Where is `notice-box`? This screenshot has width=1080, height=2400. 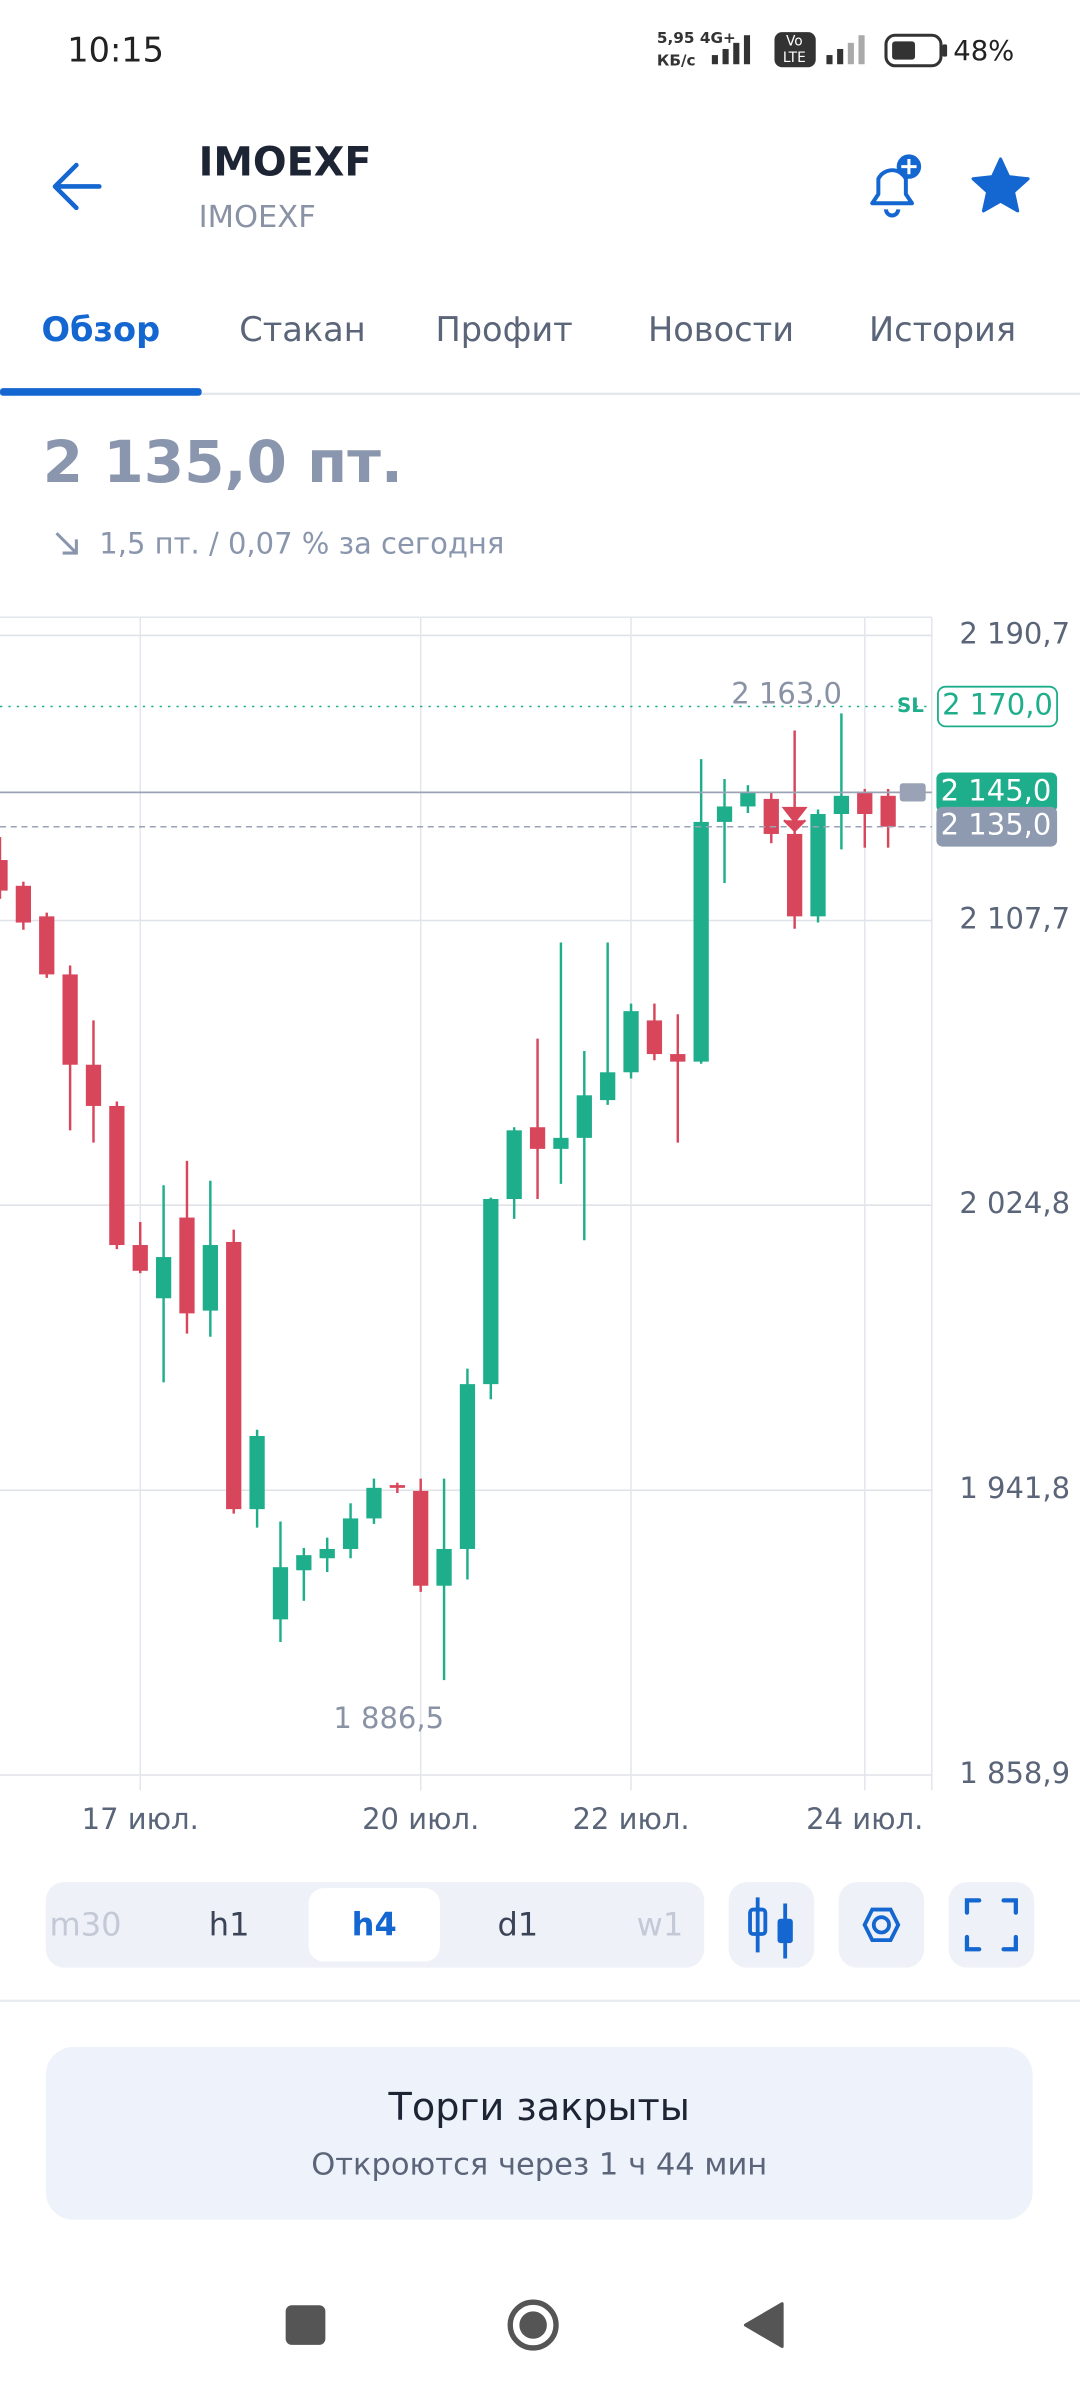 notice-box is located at coordinates (539, 2133).